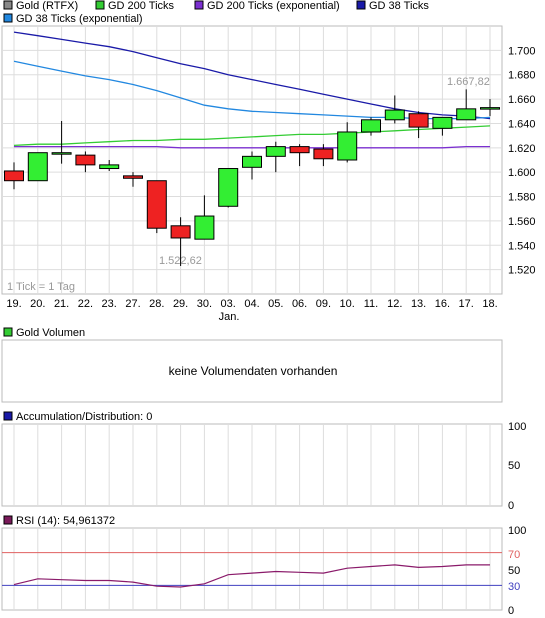 This screenshot has width=545, height=618. Describe the element at coordinates (141, 6) in the screenshot. I see `legend-label-gd200: GD 200 Ticks` at that location.